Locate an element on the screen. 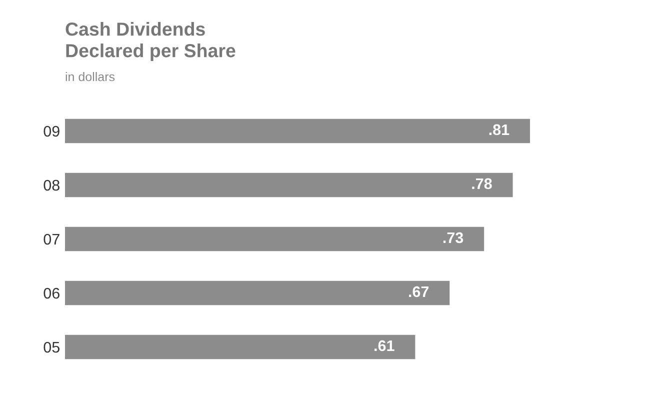 The width and height of the screenshot is (663, 404). data-label: .73 is located at coordinates (453, 238).